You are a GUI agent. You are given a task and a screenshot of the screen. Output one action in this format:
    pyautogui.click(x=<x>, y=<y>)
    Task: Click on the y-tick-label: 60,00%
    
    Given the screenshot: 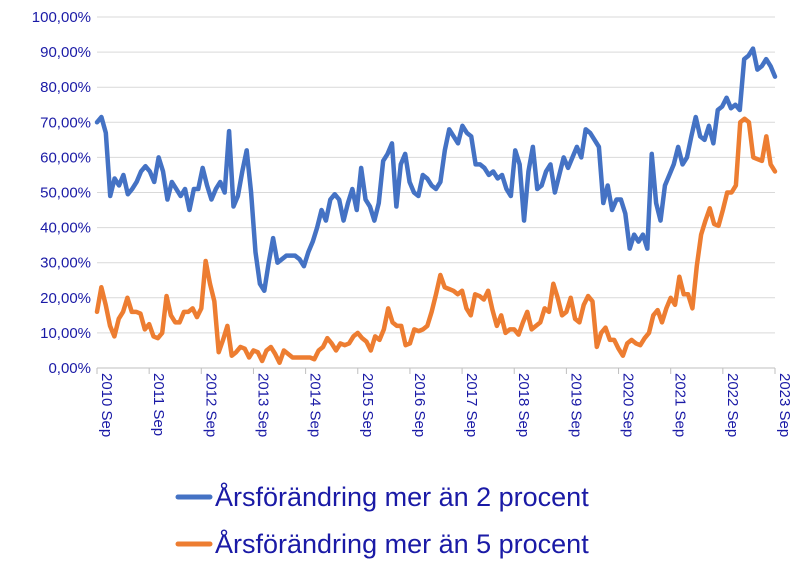 What is the action you would take?
    pyautogui.click(x=65, y=157)
    